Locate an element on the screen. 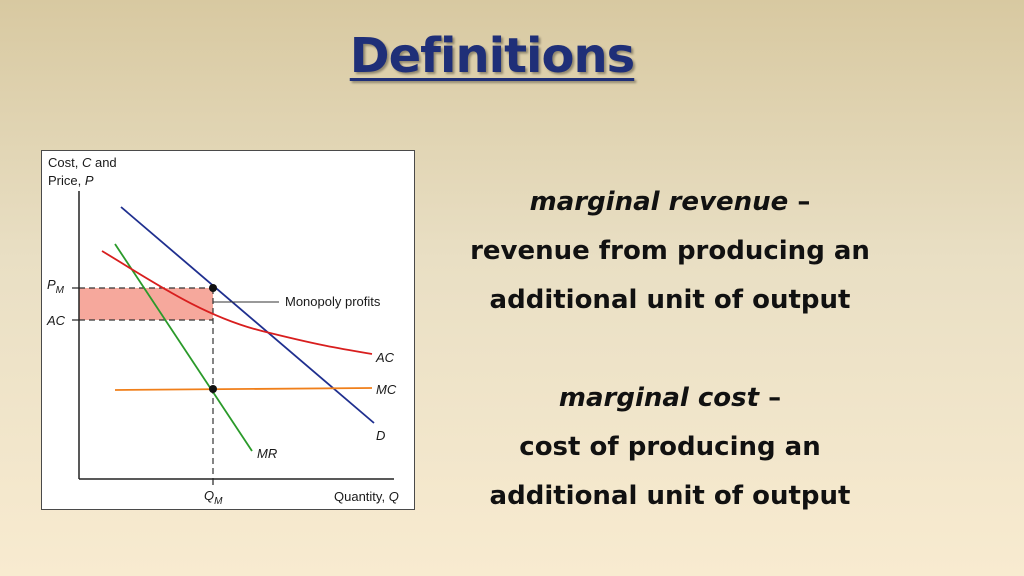 The width and height of the screenshot is (1024, 576). mr-curve is located at coordinates (183, 347).